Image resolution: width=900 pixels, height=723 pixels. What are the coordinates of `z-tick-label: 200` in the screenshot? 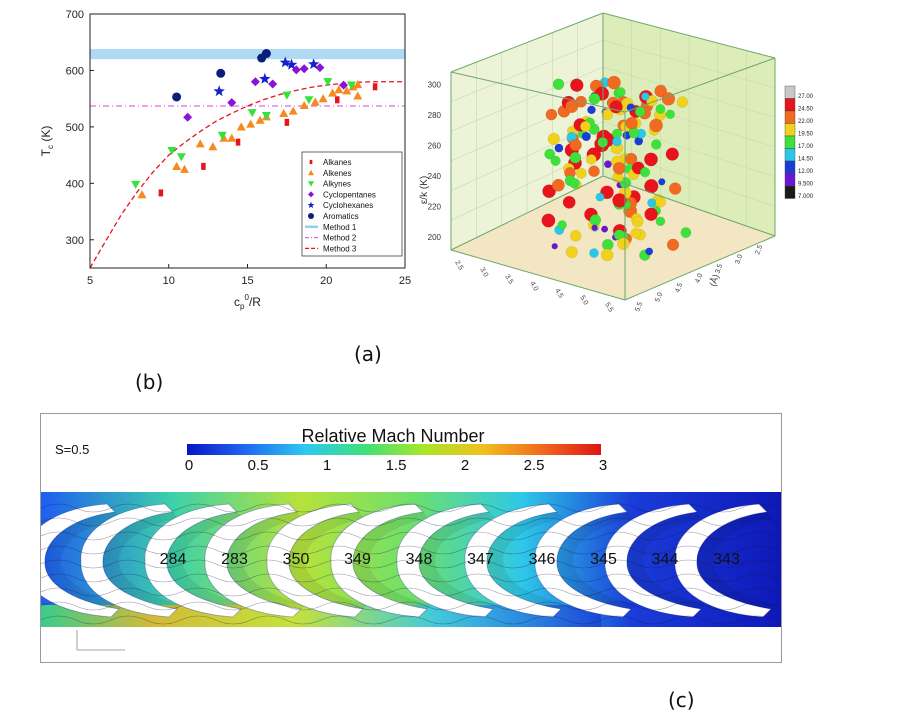 It's located at (435, 237).